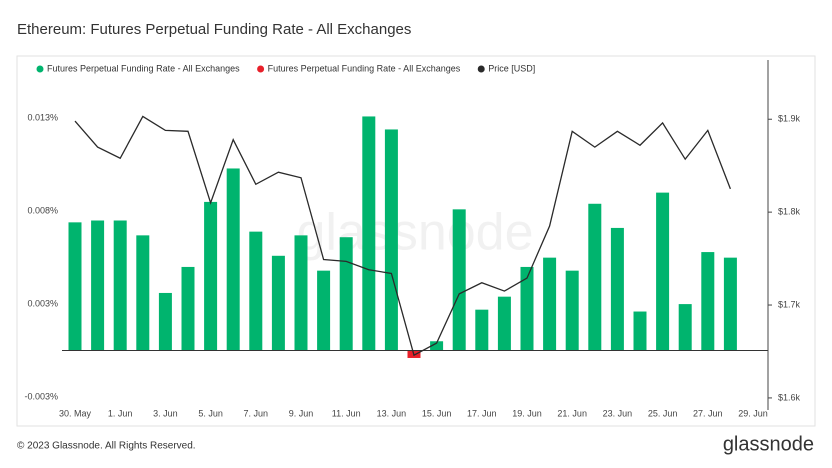  Describe the element at coordinates (165, 413) in the screenshot. I see `x-tick-label: 3. Jun` at that location.